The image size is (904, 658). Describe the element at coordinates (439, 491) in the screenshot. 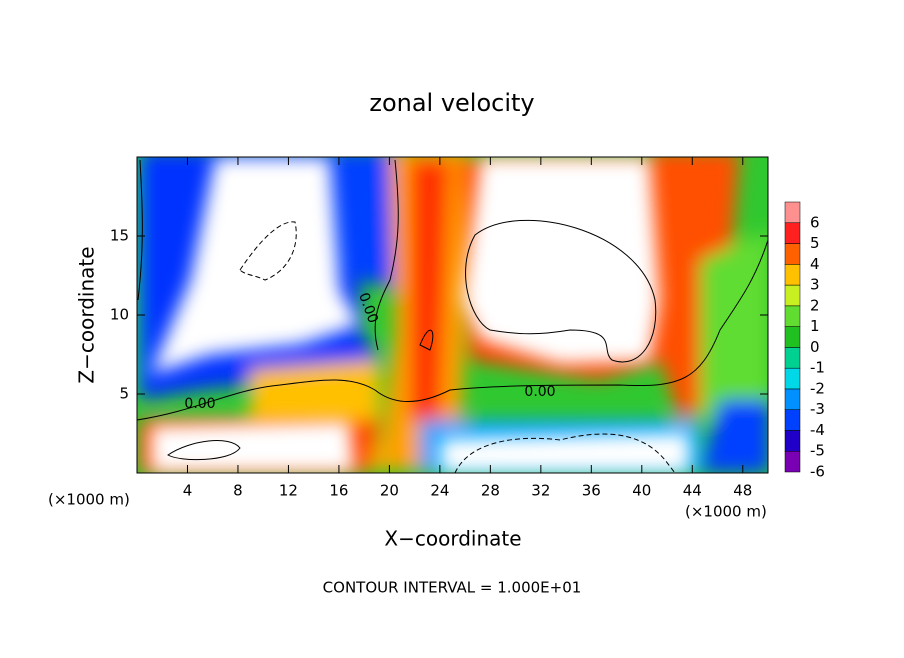

I see `x-tick-label: 24` at that location.